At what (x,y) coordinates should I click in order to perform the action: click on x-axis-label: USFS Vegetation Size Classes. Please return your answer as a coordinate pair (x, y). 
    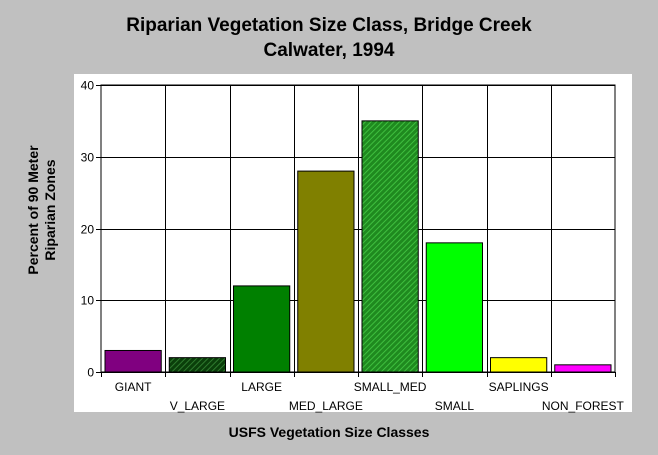
    Looking at the image, I should click on (329, 432).